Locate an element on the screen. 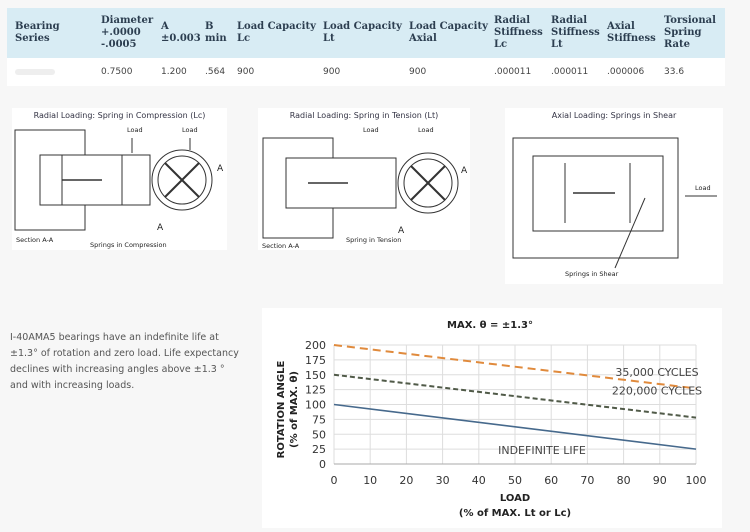 This screenshot has width=750, height=532. x-tick-label: 0 is located at coordinates (334, 480).